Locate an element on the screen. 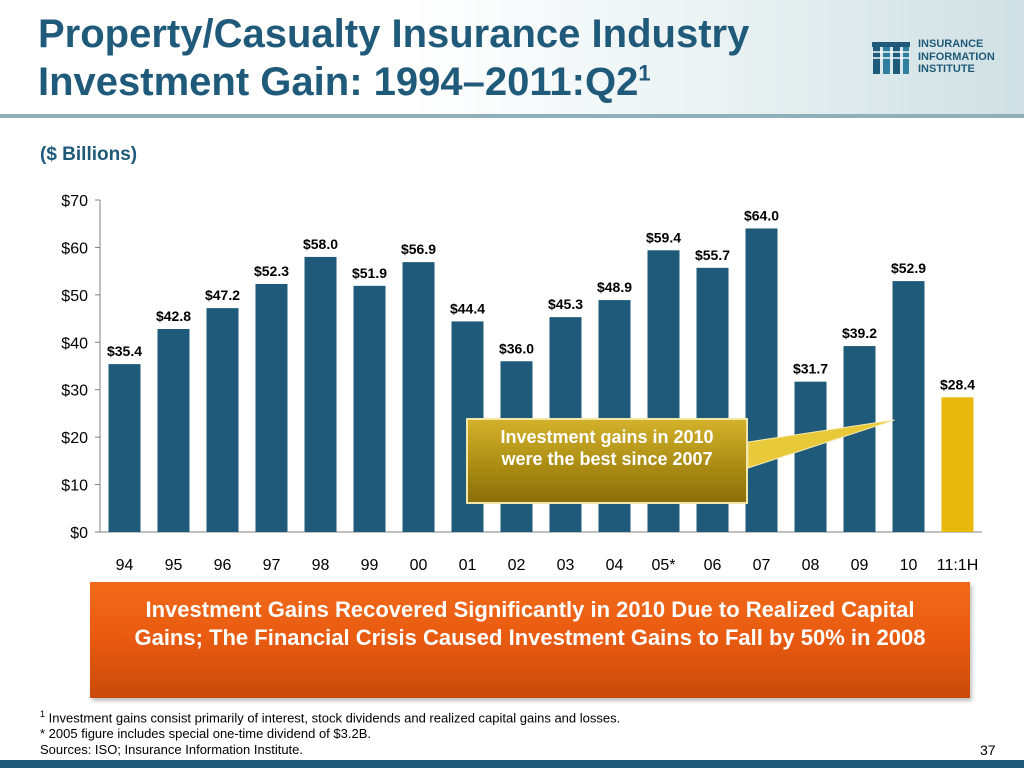  x-tick-label: 05* is located at coordinates (663, 565).